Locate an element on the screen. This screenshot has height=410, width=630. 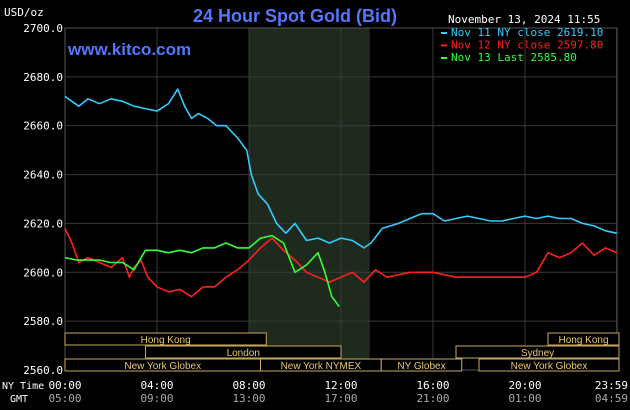
x-tick-label-ny: 12:00 is located at coordinates (340, 385).